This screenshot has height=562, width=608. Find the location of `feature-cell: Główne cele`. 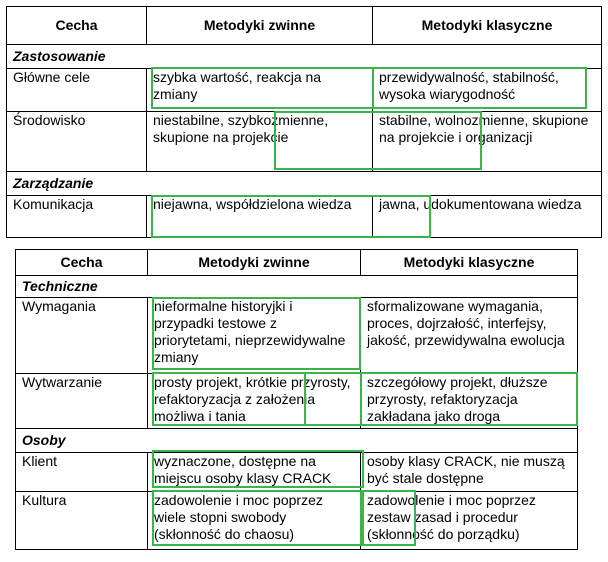

feature-cell: Główne cele is located at coordinates (76, 90).